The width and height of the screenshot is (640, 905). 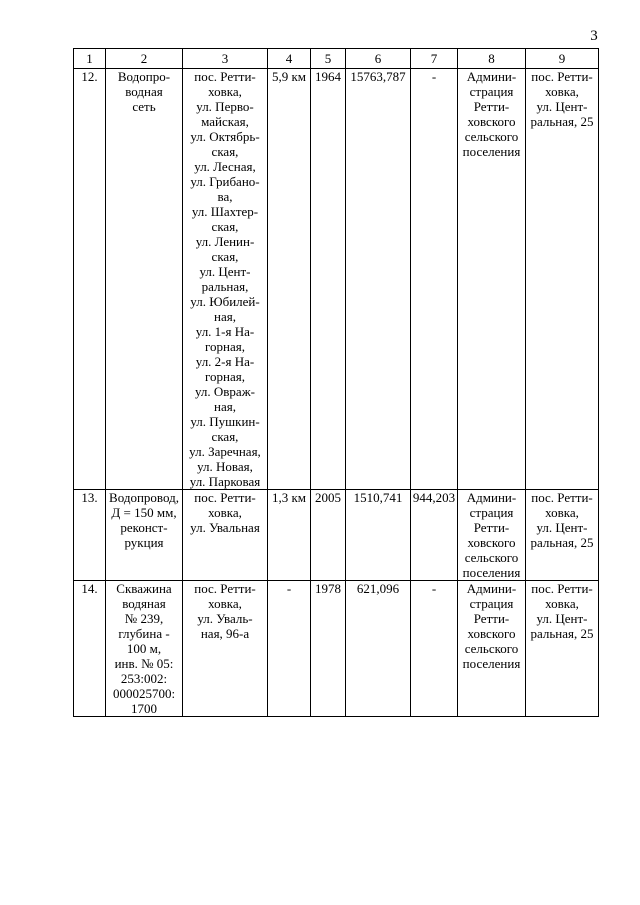 What do you see at coordinates (328, 535) in the screenshot?
I see `year-cell: 2005` at bounding box center [328, 535].